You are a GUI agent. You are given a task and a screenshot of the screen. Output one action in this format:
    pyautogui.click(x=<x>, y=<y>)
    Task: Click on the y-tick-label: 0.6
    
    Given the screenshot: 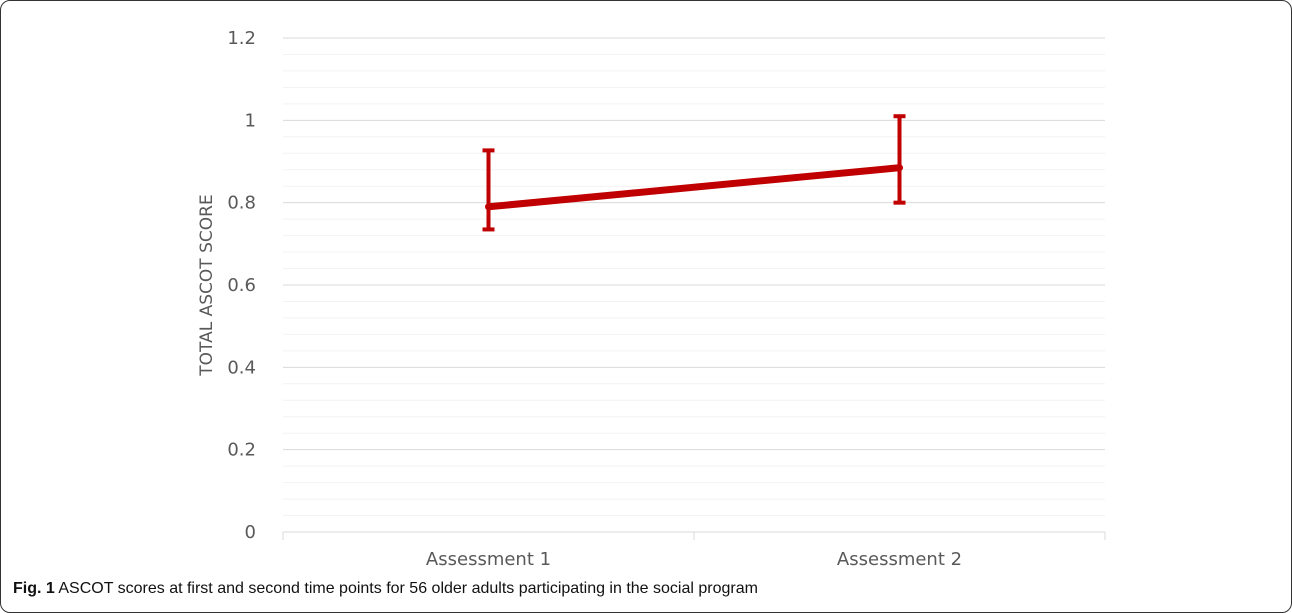 What is the action you would take?
    pyautogui.click(x=241, y=285)
    